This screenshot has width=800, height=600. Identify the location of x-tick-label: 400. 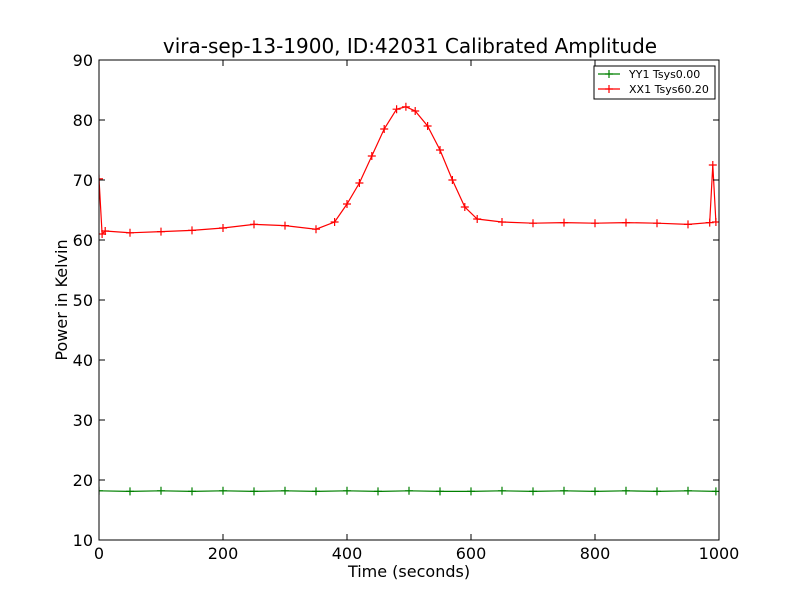
(347, 553).